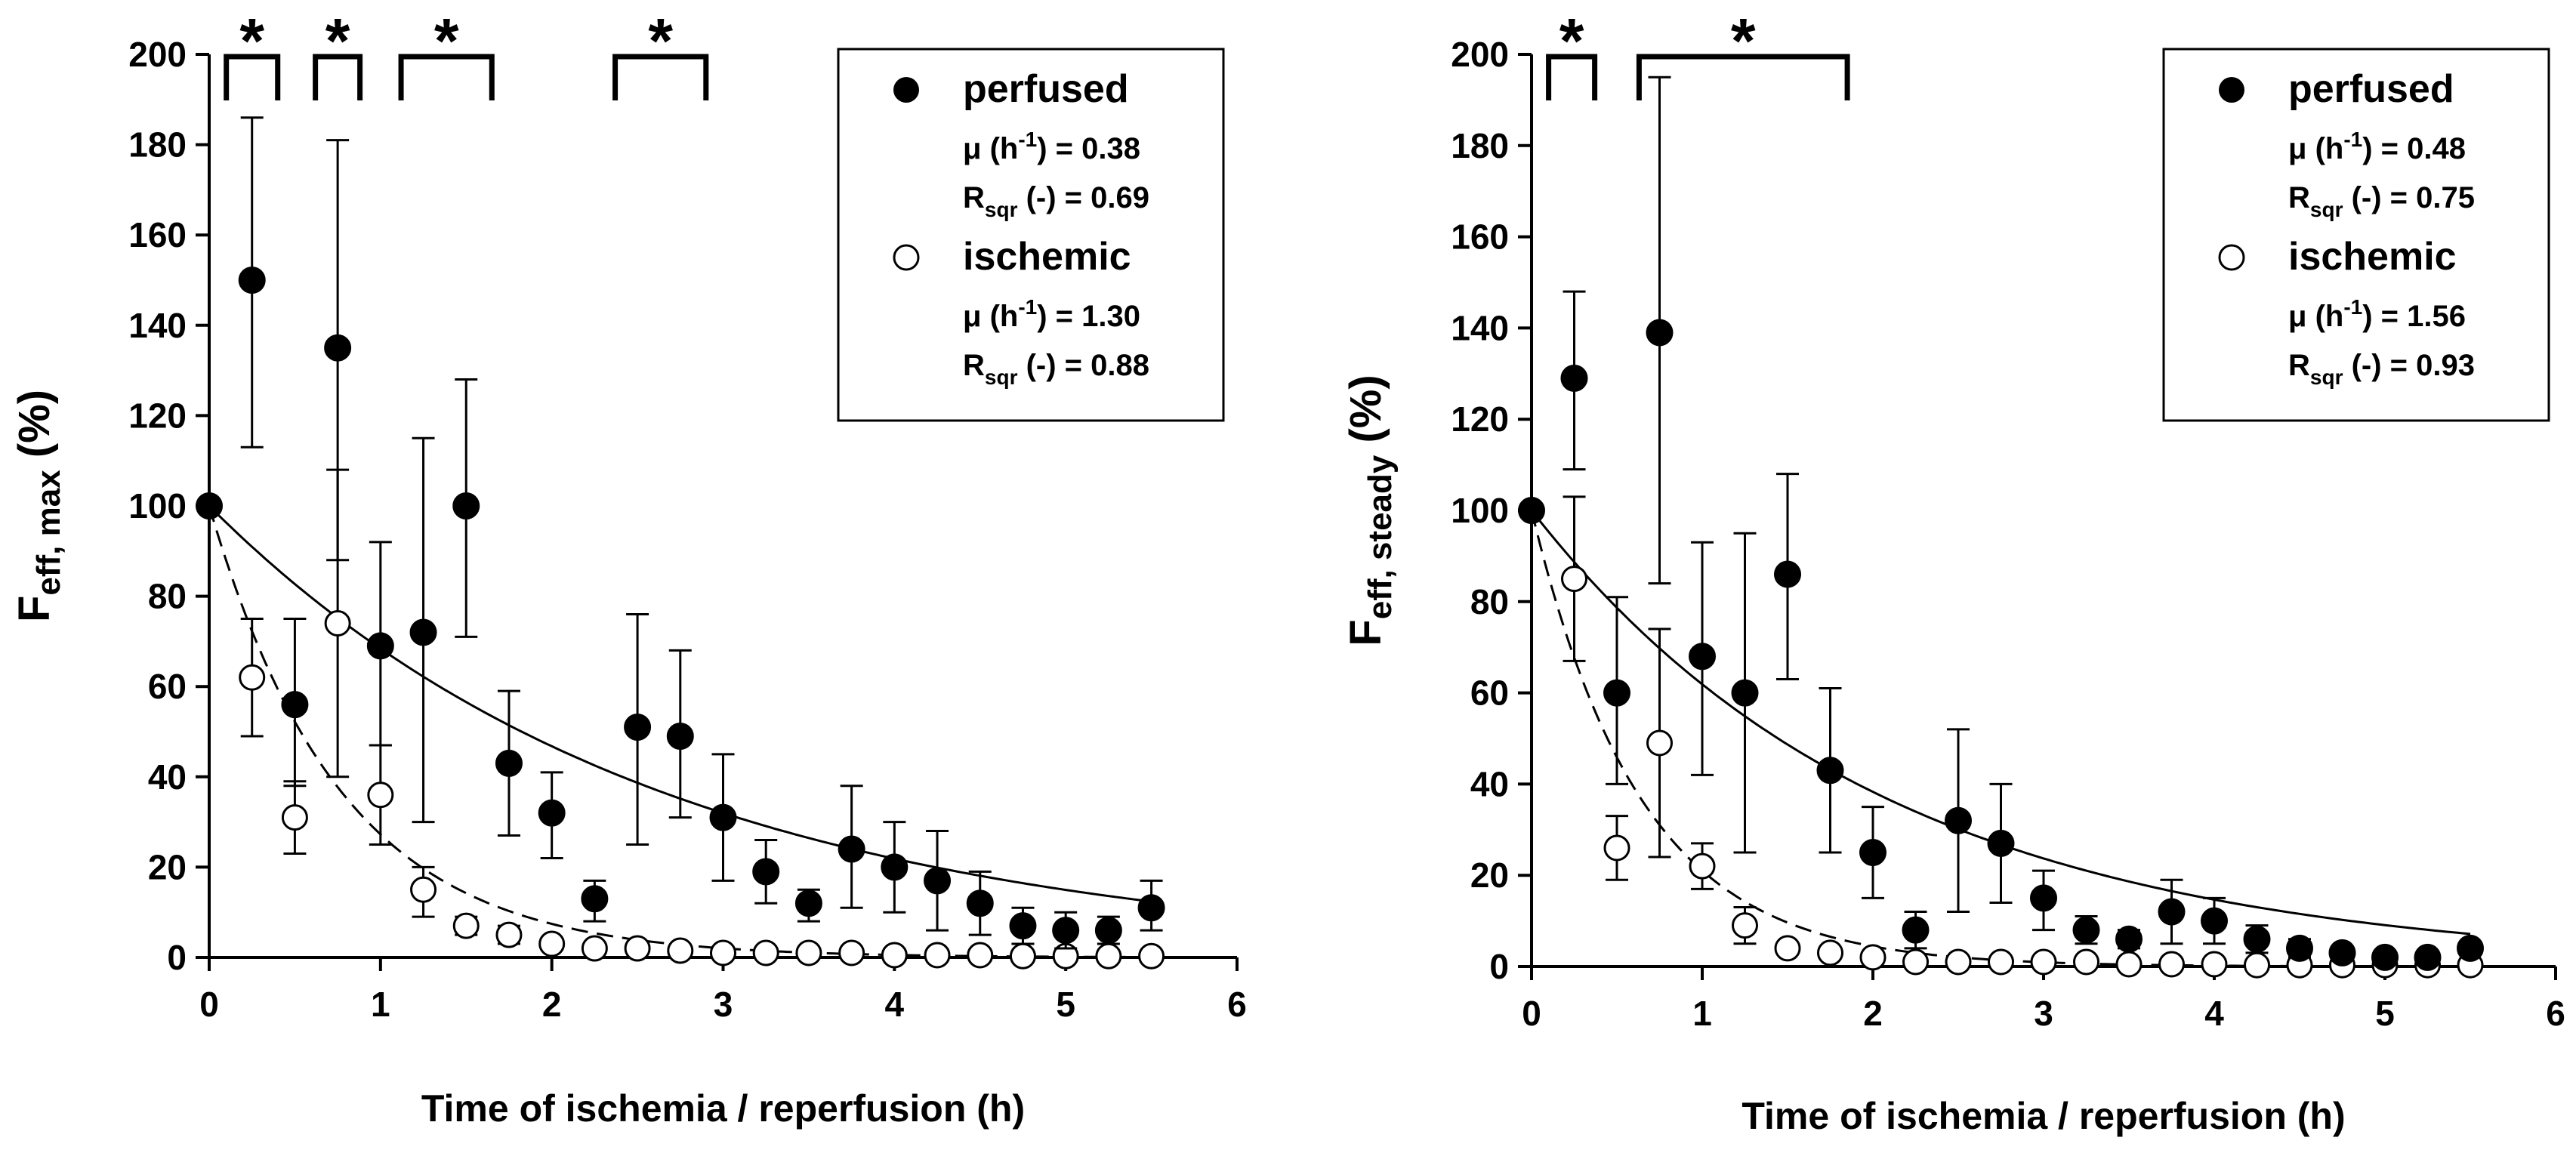 This screenshot has height=1153, width=2576. Describe the element at coordinates (2231, 257) in the screenshot. I see `legend-marker-open` at that location.